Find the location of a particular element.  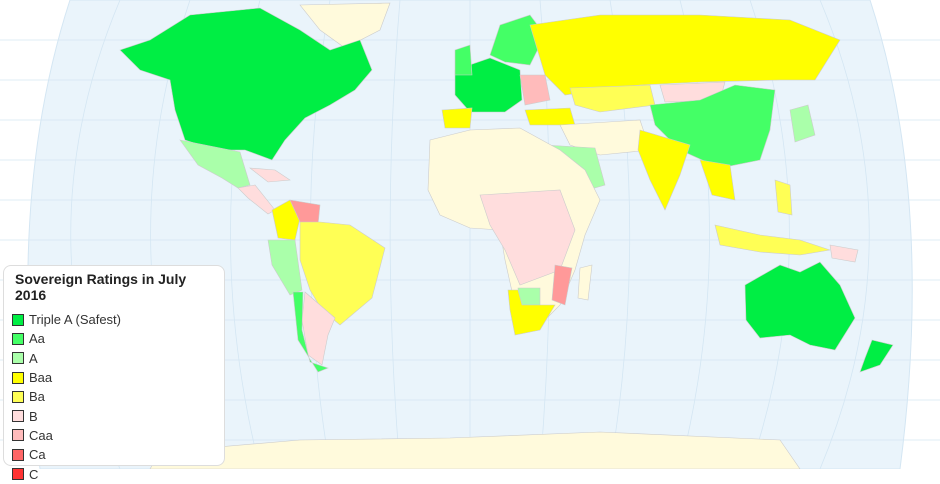

india is located at coordinates (664, 170).